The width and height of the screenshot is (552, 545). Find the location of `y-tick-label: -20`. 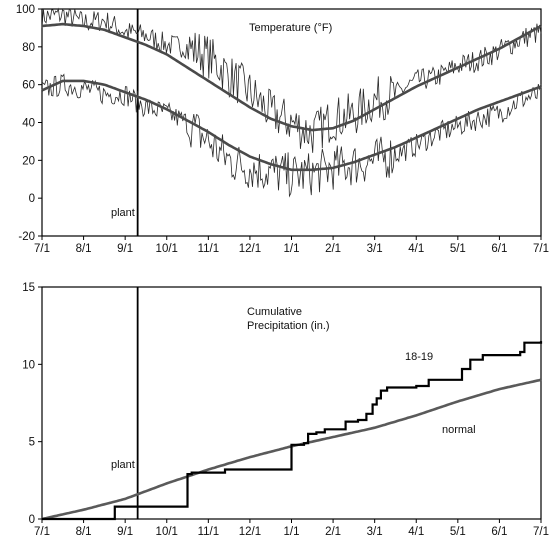

y-tick-label: -20 is located at coordinates (26, 237).